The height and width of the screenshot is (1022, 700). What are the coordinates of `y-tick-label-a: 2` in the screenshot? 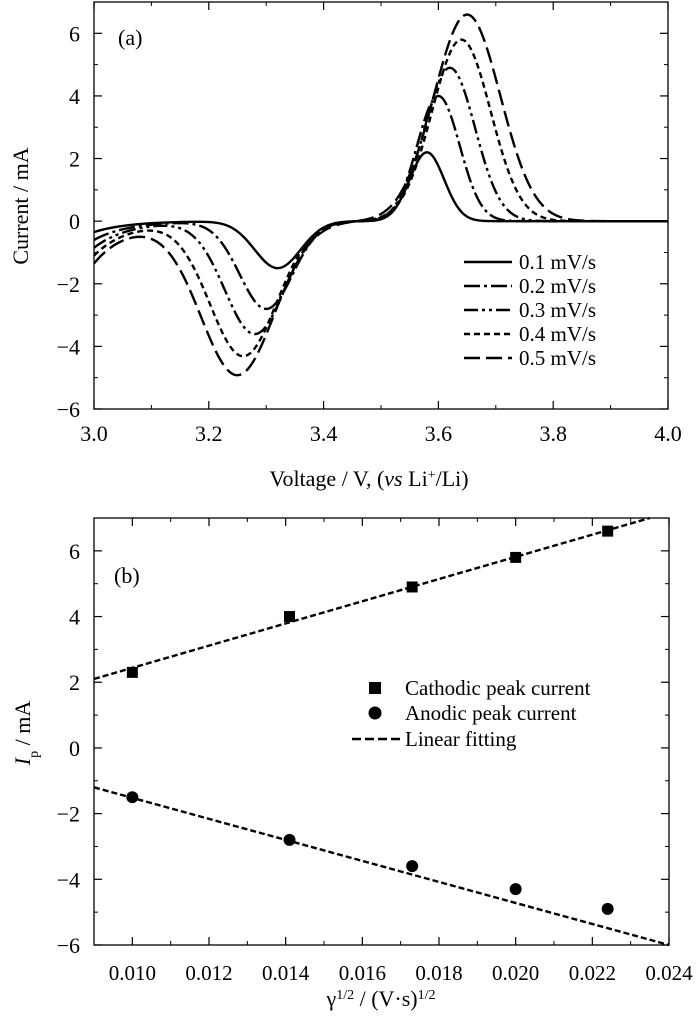 It's located at (74, 159).